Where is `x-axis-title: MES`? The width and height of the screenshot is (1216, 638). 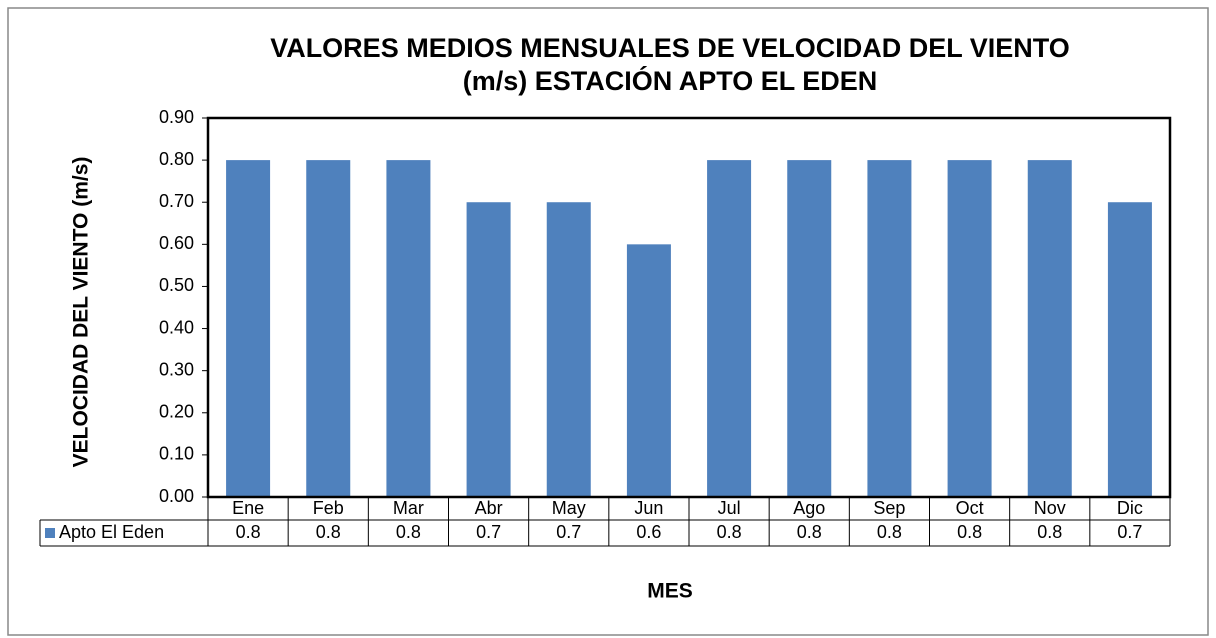 x-axis-title: MES is located at coordinates (670, 591).